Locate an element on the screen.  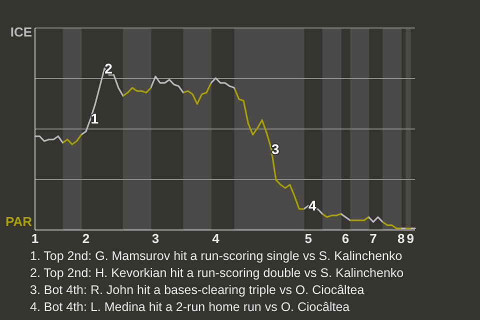
x-tick-label: 4 is located at coordinates (216, 238).